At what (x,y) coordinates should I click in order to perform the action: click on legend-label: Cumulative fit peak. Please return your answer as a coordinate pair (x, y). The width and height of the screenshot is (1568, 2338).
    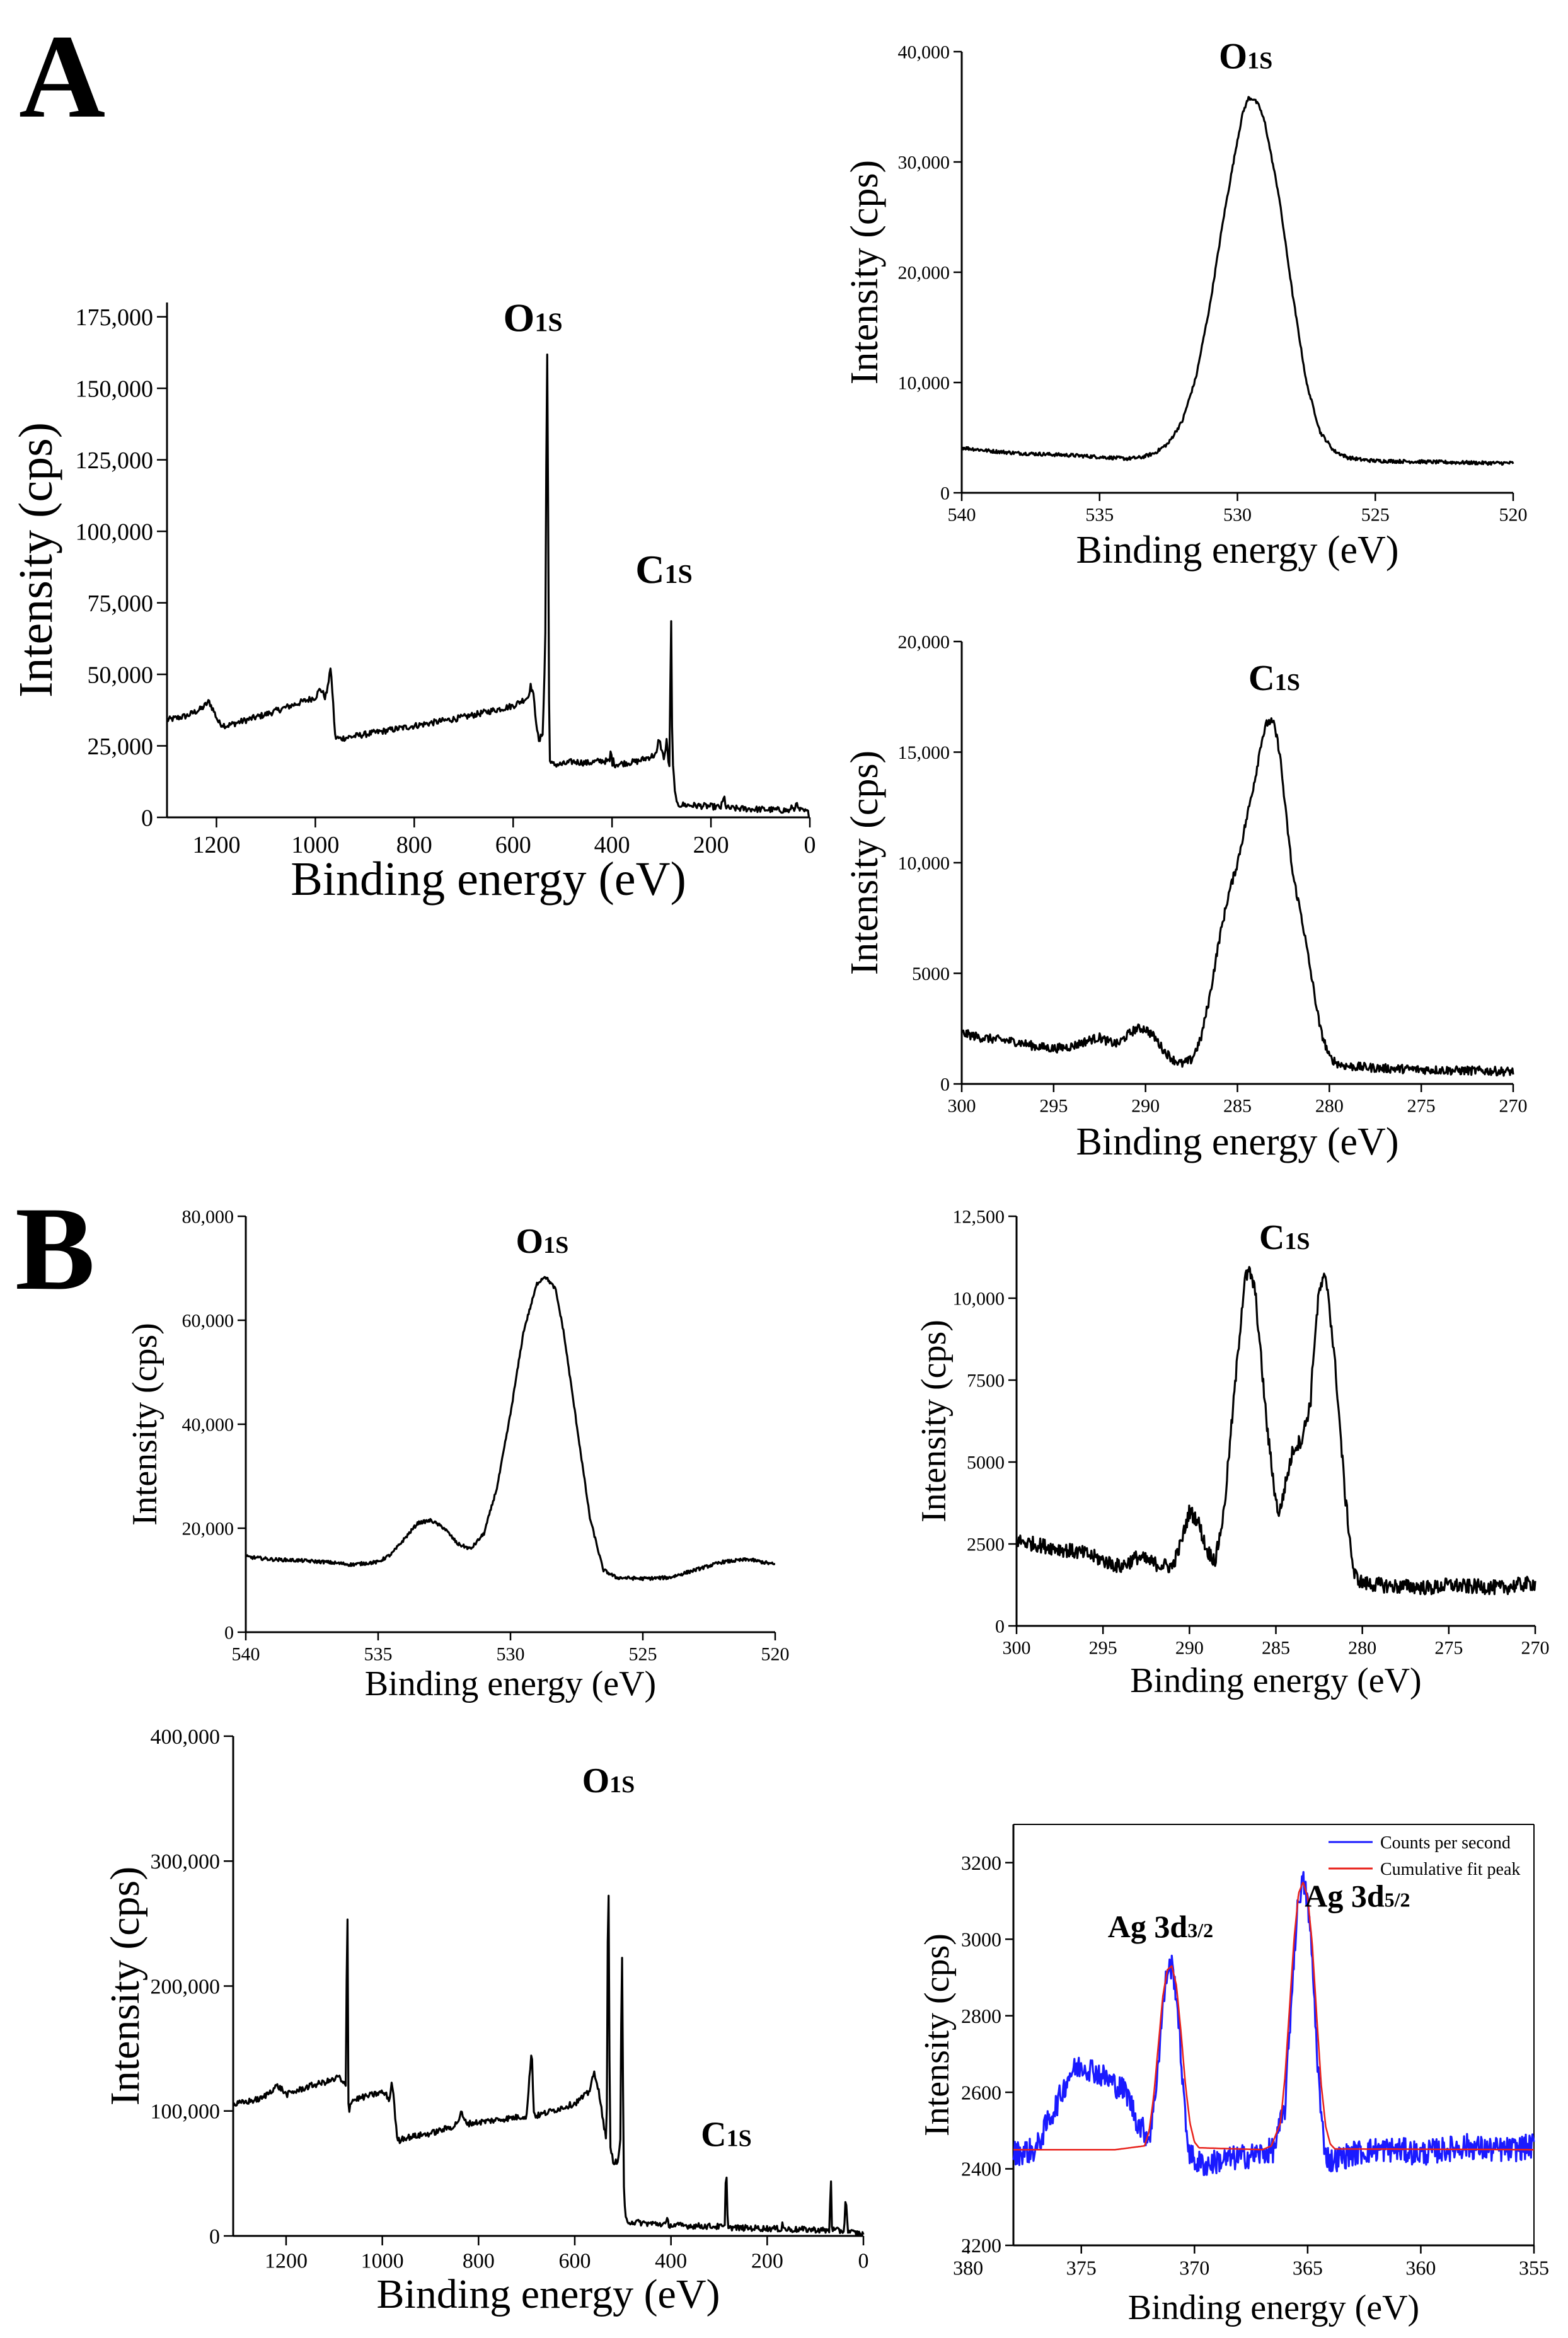
    Looking at the image, I should click on (1450, 1869).